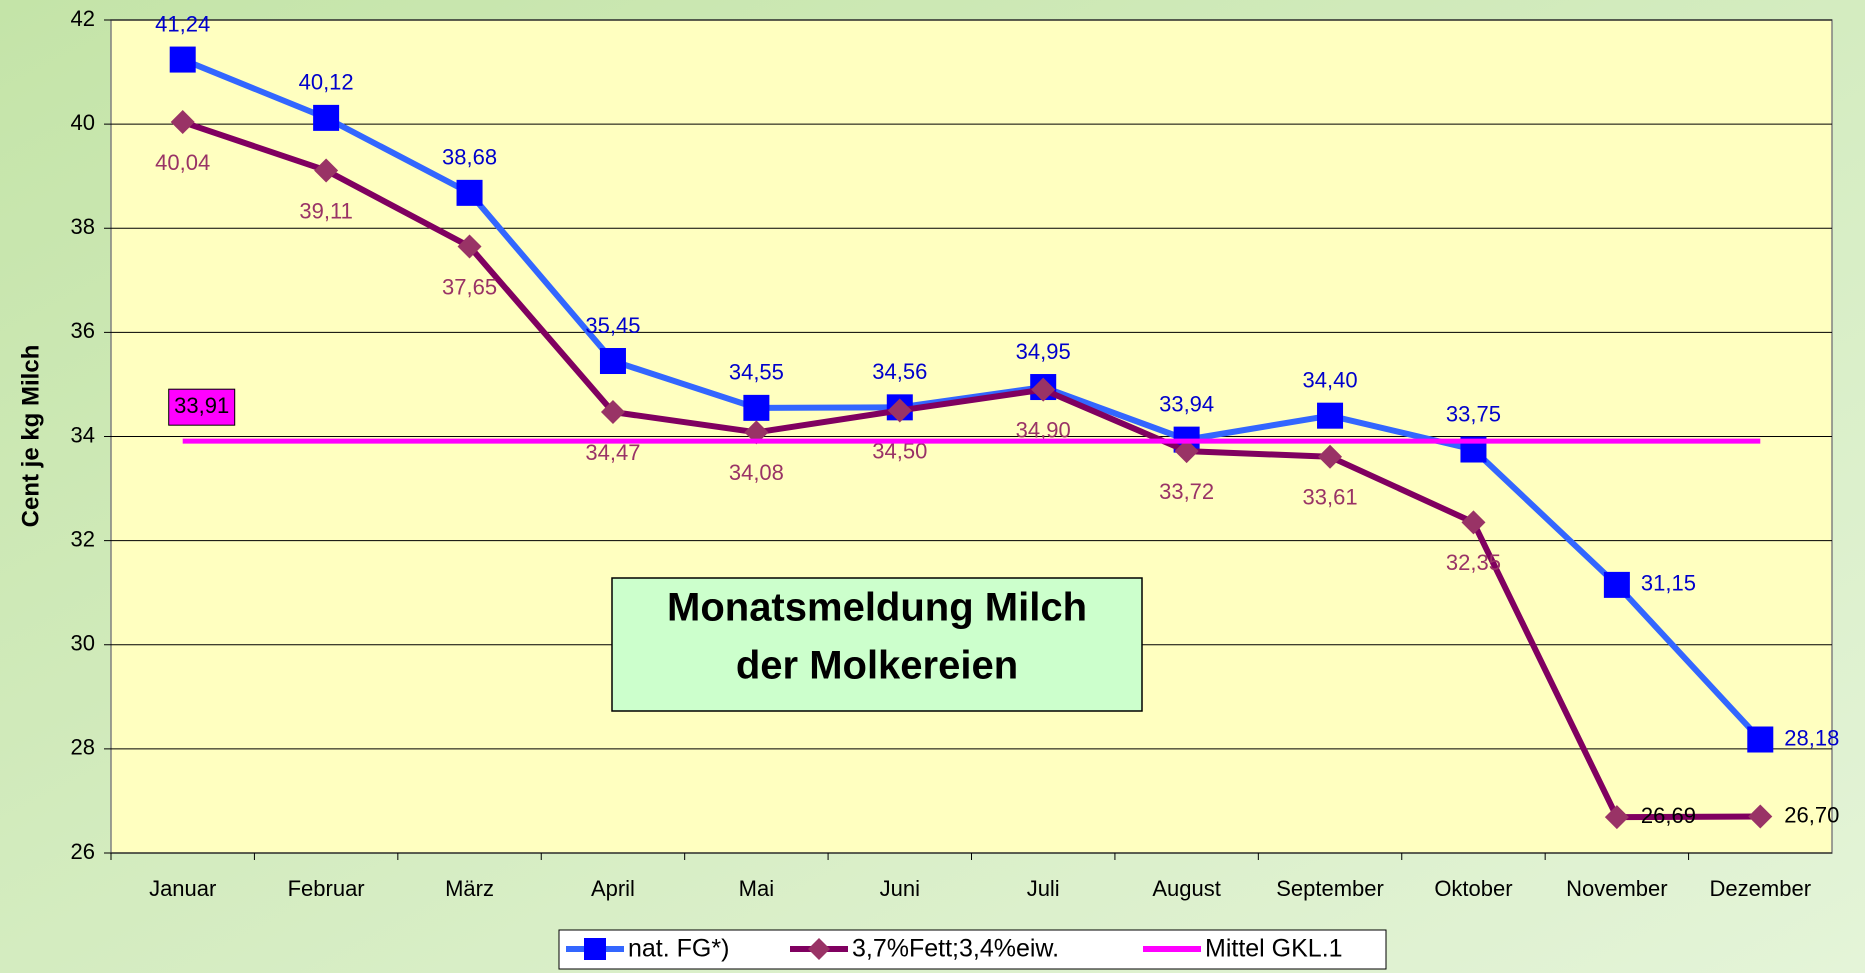 The width and height of the screenshot is (1865, 973). What do you see at coordinates (1186, 403) in the screenshot?
I see `value-label: 33,94` at bounding box center [1186, 403].